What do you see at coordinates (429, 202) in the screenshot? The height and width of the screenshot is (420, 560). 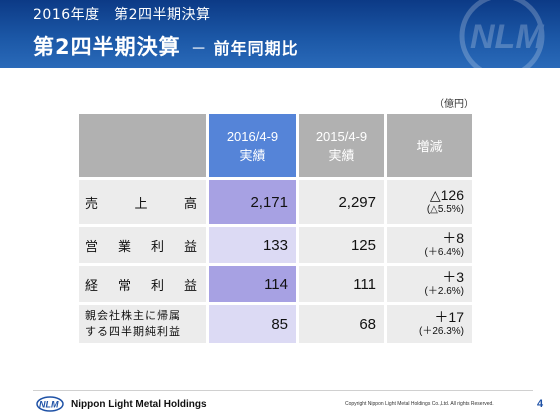 I see `cell-diff: △126 (△5.5%)` at bounding box center [429, 202].